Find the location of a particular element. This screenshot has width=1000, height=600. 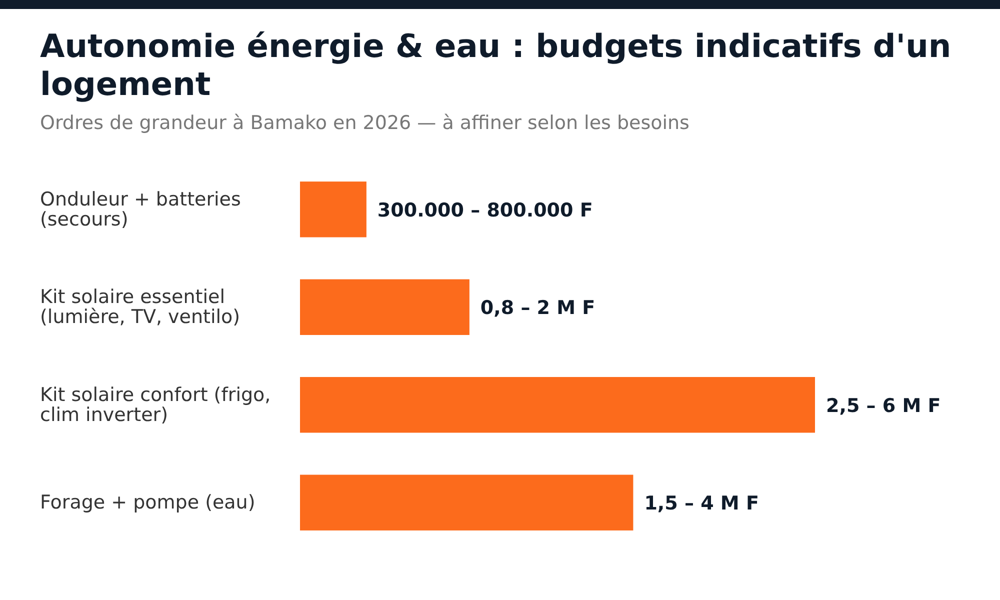

annotation: 1,5 – 4 M F is located at coordinates (701, 503).